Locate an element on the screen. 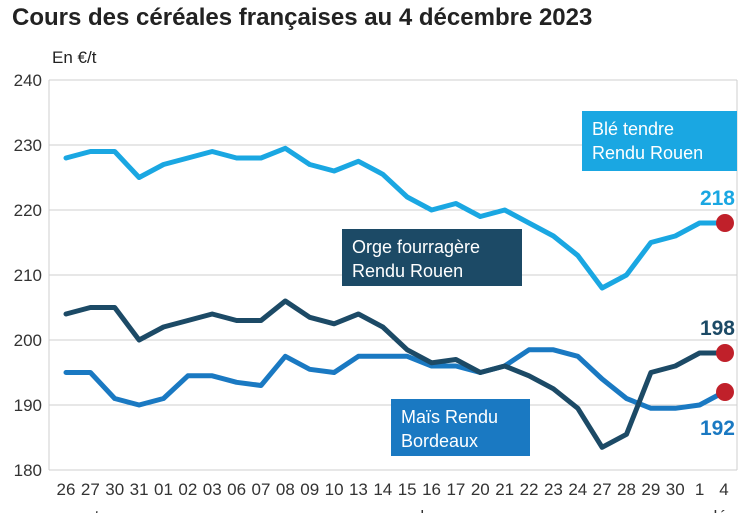 The image size is (747, 513). x-tick-label: 23 is located at coordinates (553, 489).